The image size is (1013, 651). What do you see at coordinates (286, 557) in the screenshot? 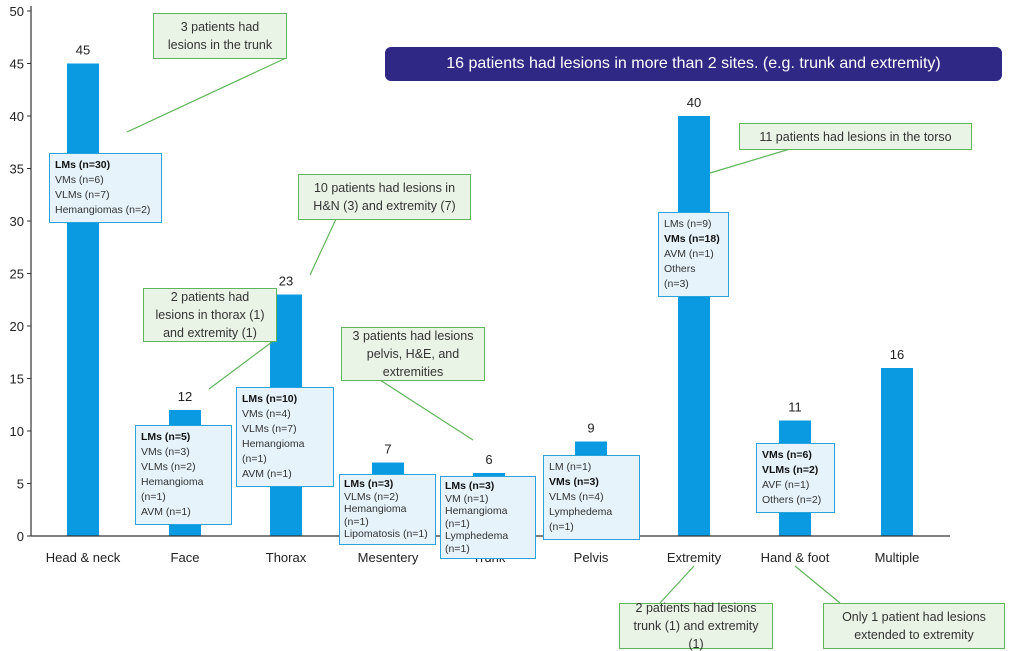
I see `x-tick-label: Thorax` at bounding box center [286, 557].